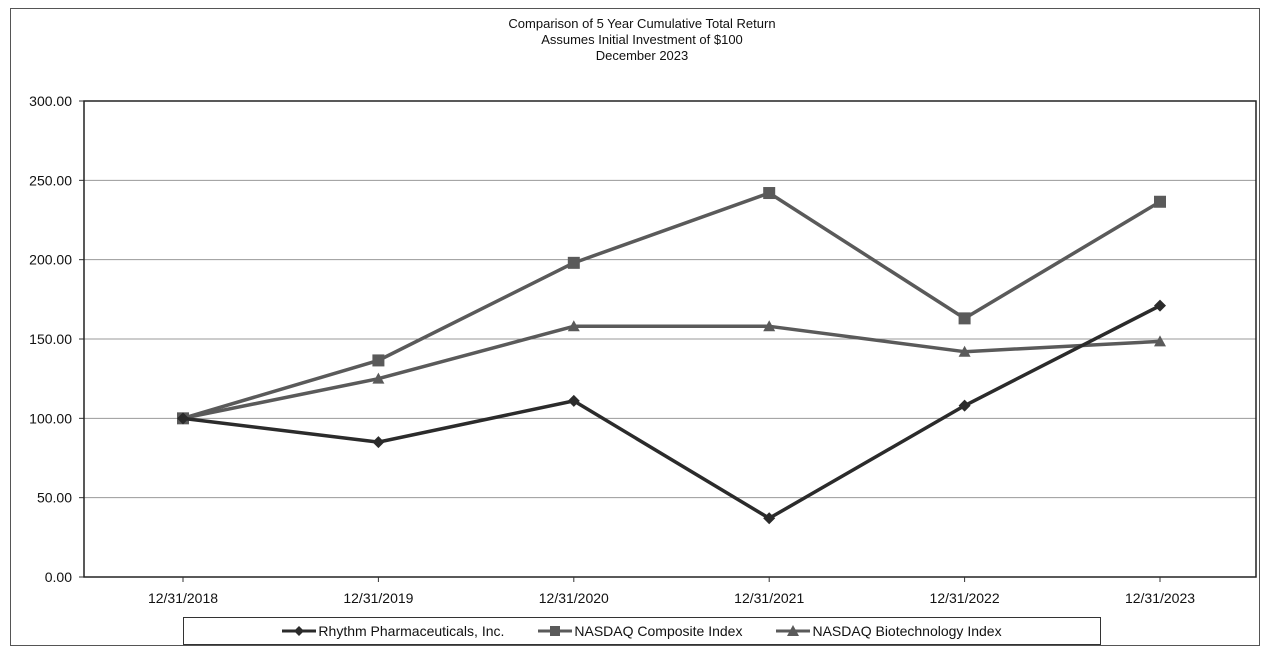 The height and width of the screenshot is (648, 1264). Describe the element at coordinates (555, 631) in the screenshot. I see `legend-square-marker-icon` at that location.